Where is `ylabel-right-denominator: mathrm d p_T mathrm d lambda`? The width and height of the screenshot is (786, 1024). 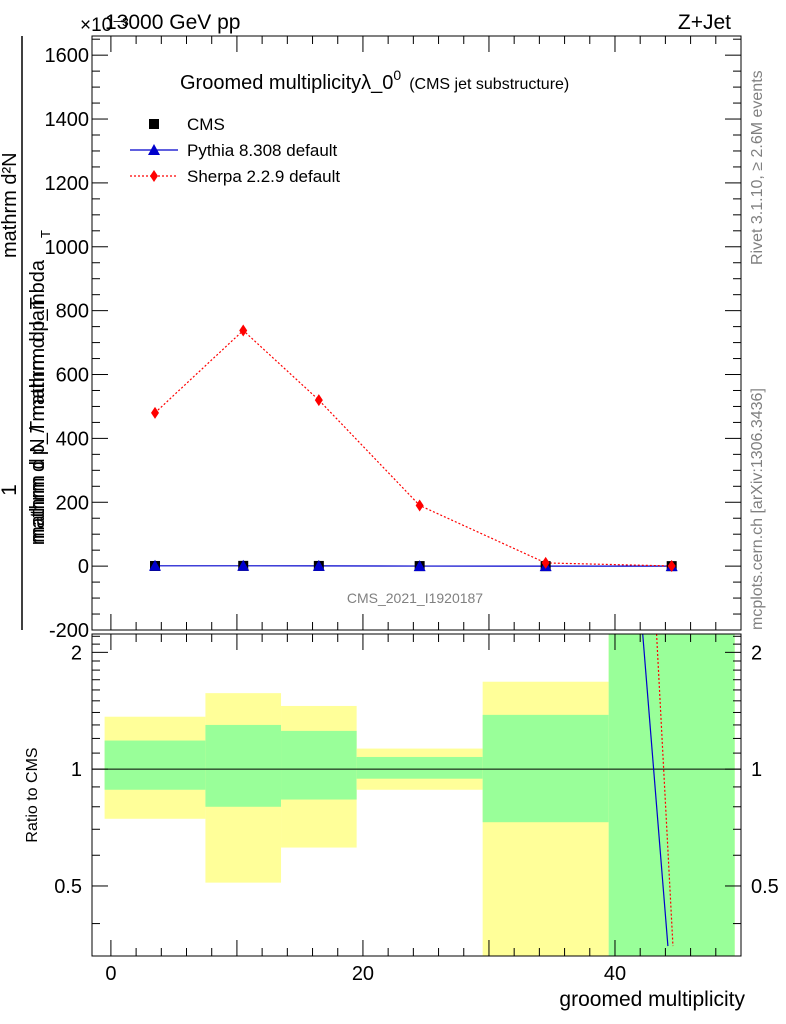
ylabel-right-denominator: mathrm d p_T mathrm d lambda is located at coordinates (38, 402).